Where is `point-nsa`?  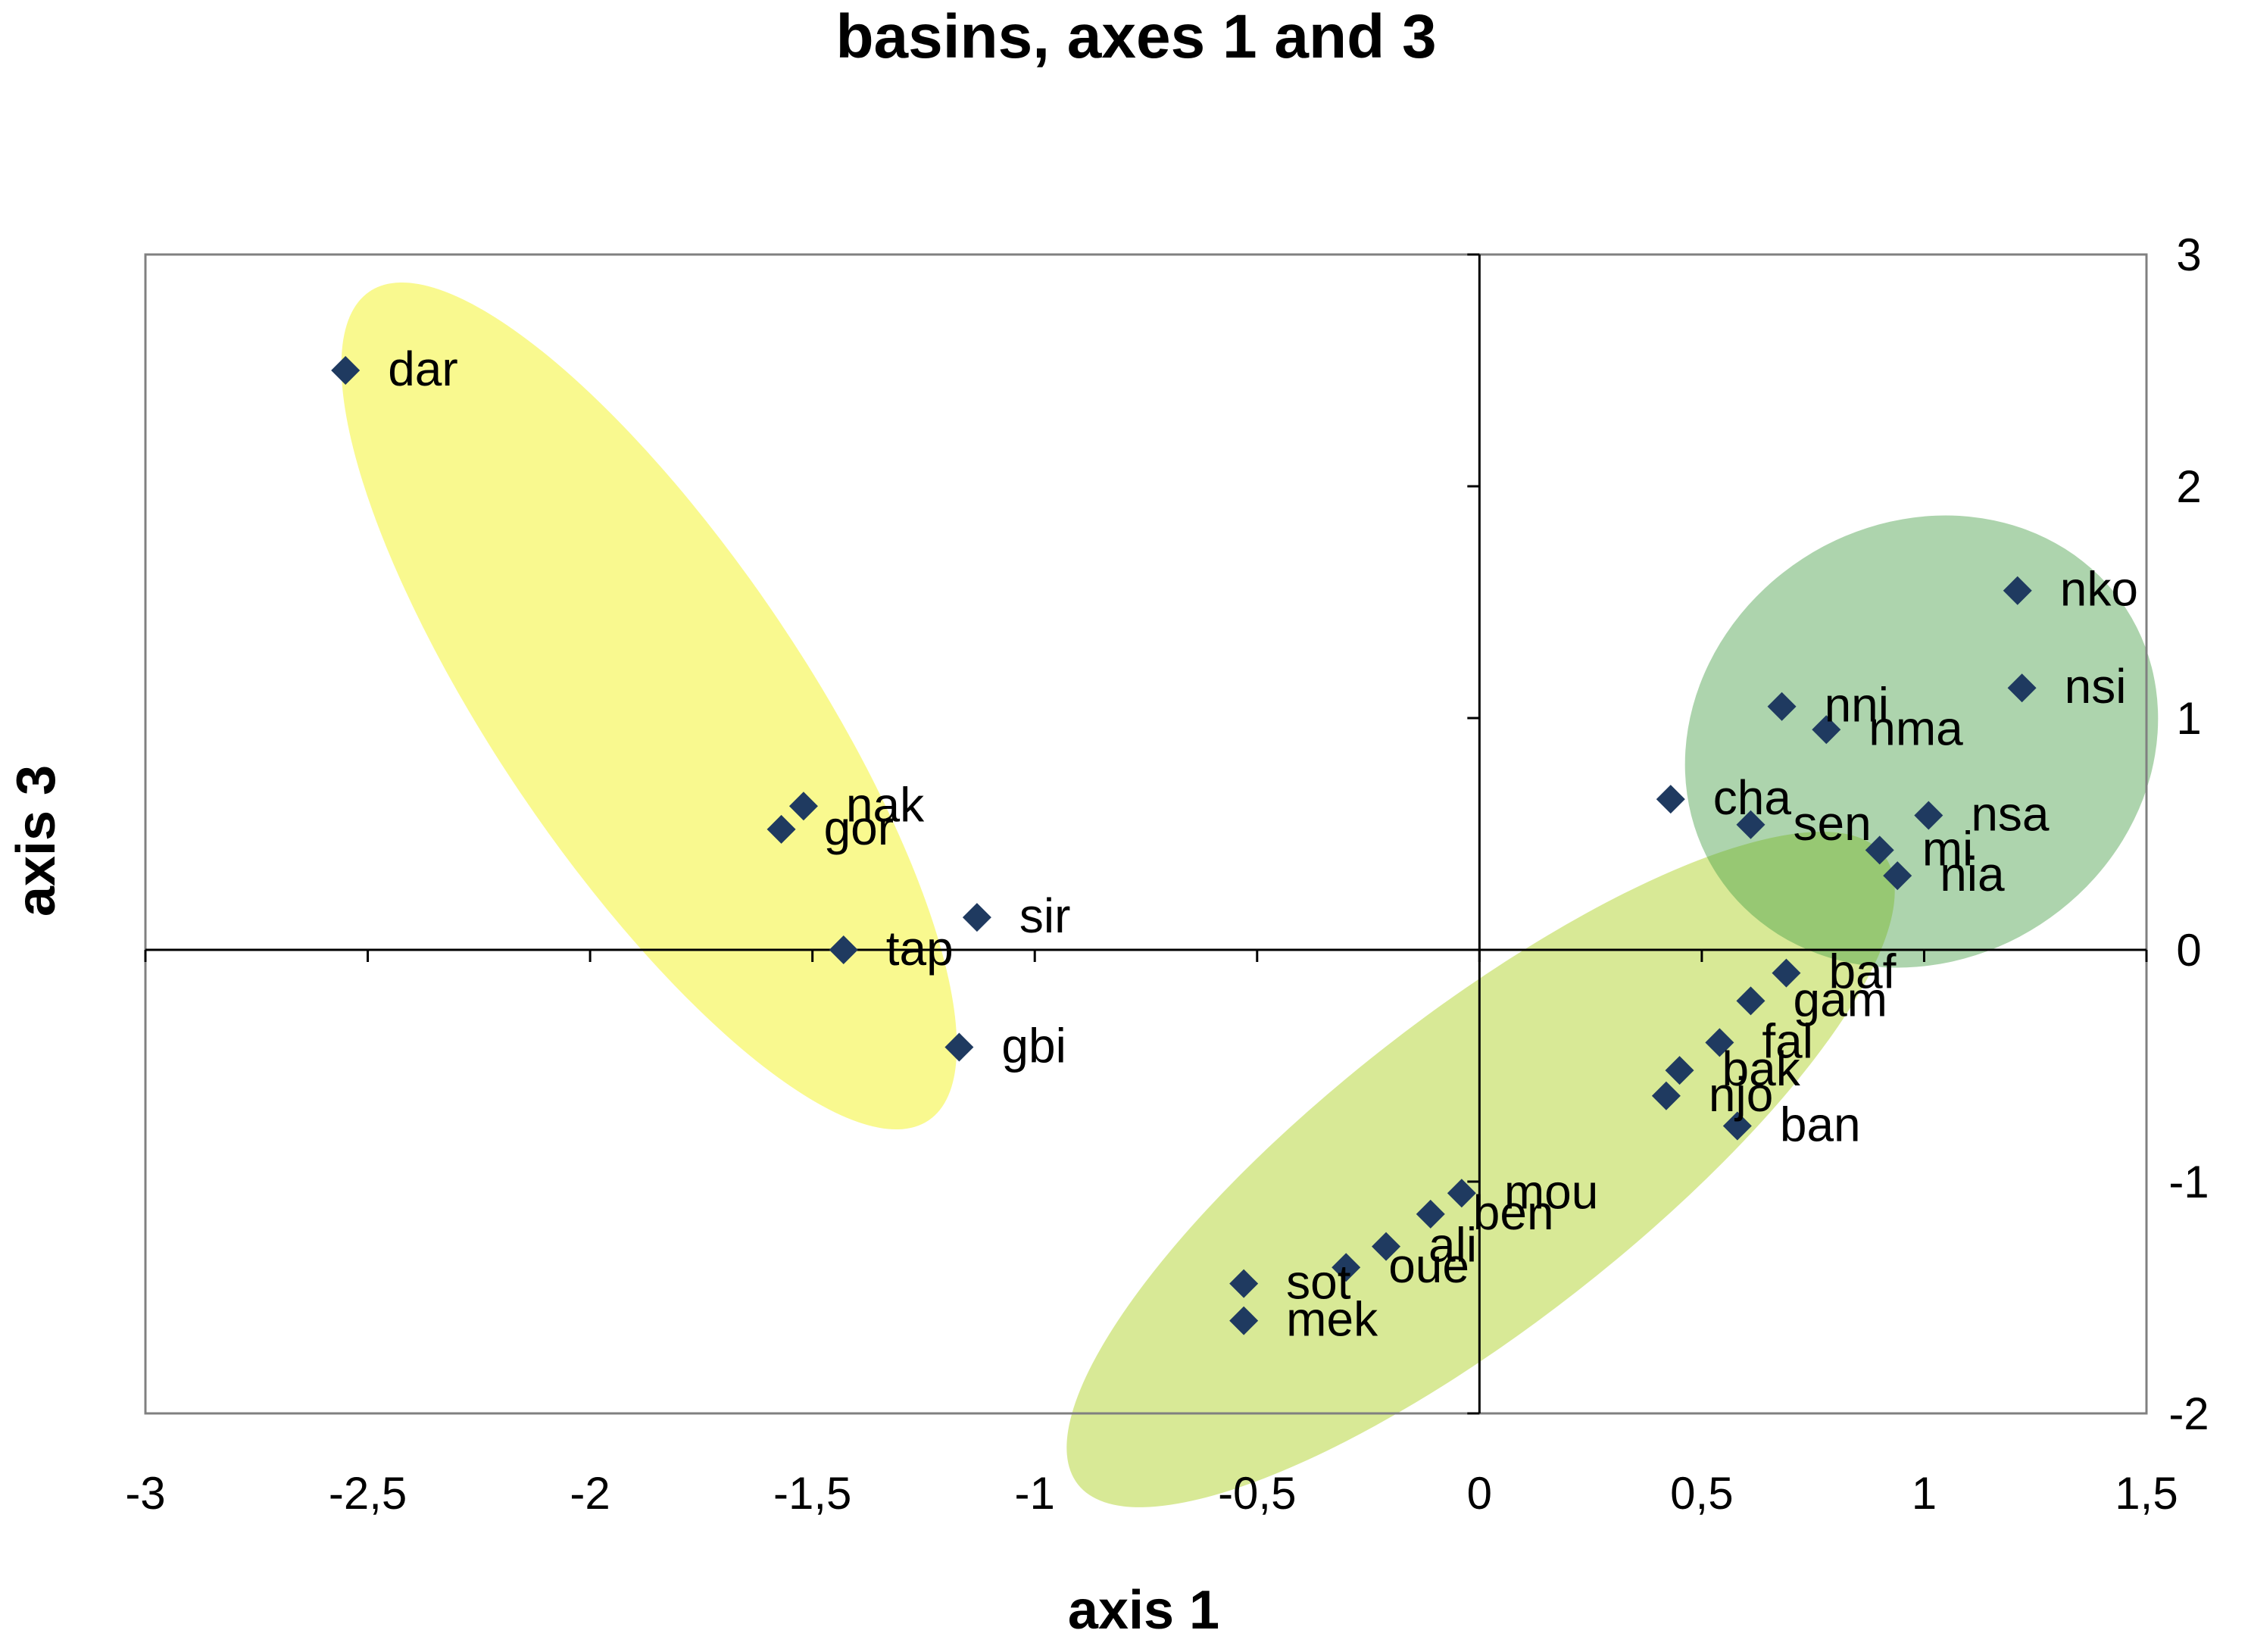
point-nsa is located at coordinates (1928, 815).